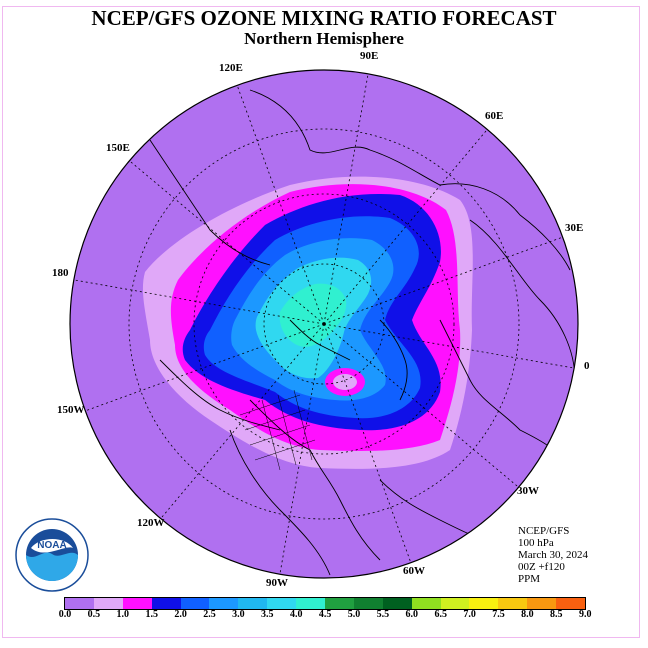 The image size is (648, 648). I want to click on colorbar-tick-label: 7.5, so click(498, 614).